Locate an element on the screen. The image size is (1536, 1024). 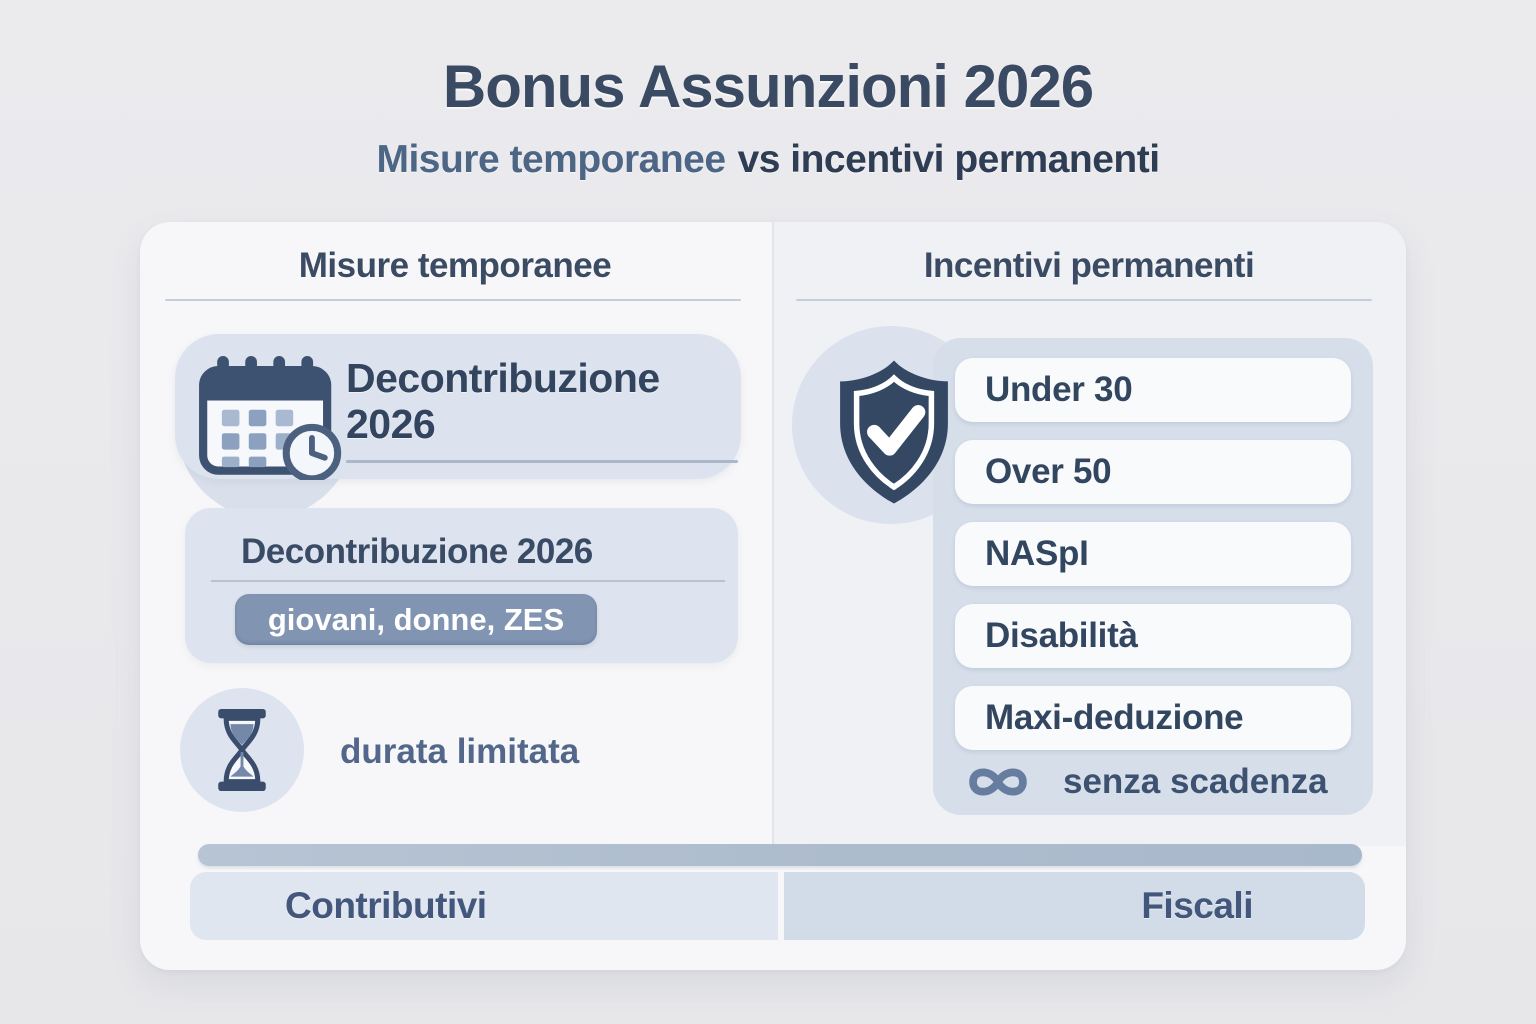
footer-cell-contributivi: Contributivi is located at coordinates (484, 906).